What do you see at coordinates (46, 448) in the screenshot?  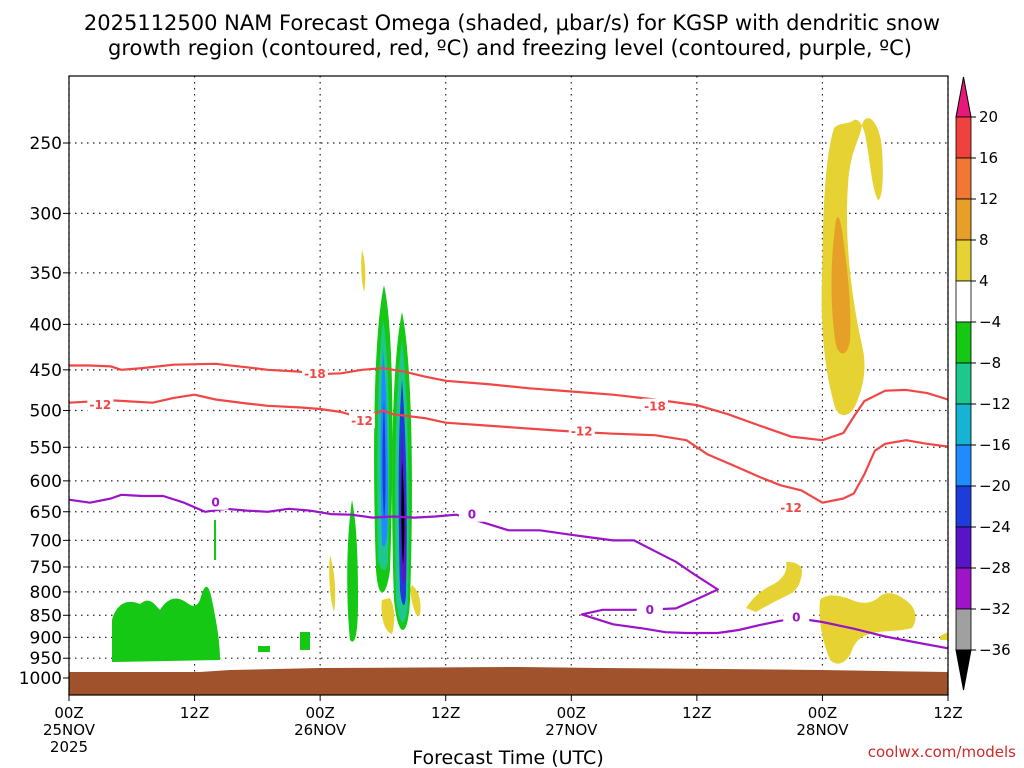 I see `y-tick-label: 550` at bounding box center [46, 448].